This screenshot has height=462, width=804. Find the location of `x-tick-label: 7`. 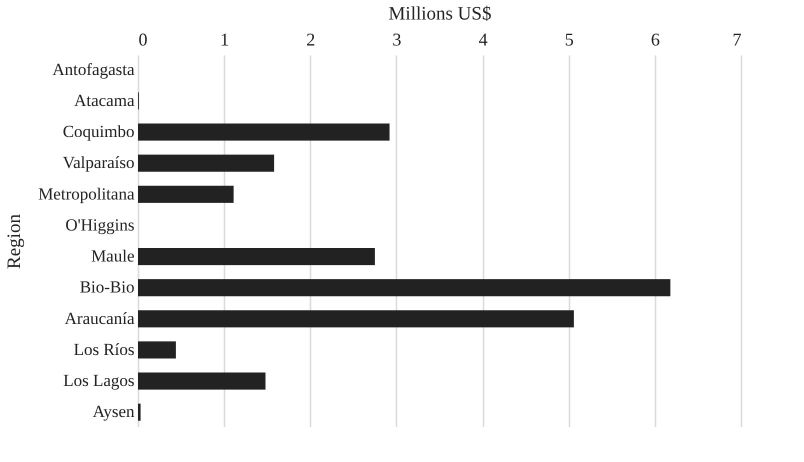

x-tick-label: 7 is located at coordinates (737, 40).